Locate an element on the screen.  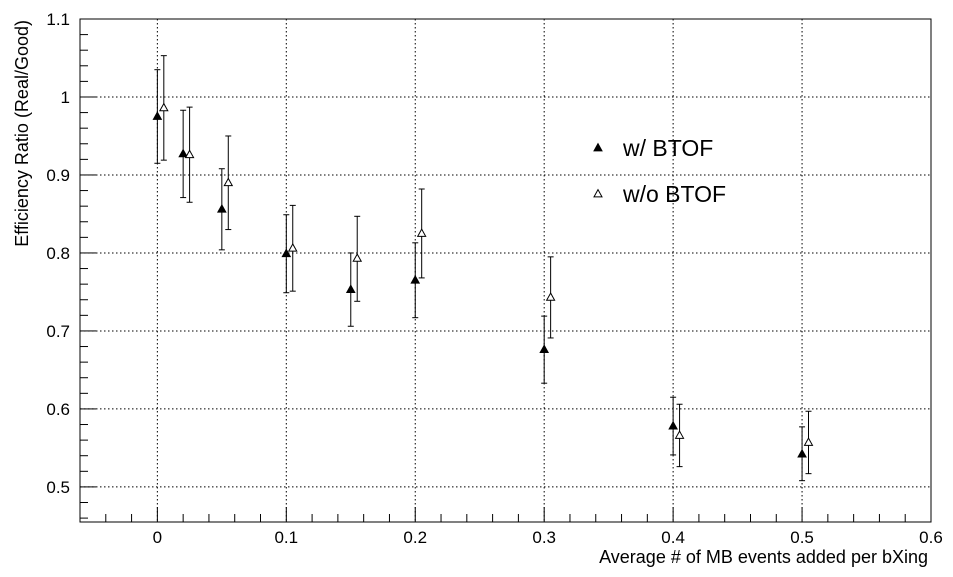
legend-label: w/ BTOF is located at coordinates (667, 148).